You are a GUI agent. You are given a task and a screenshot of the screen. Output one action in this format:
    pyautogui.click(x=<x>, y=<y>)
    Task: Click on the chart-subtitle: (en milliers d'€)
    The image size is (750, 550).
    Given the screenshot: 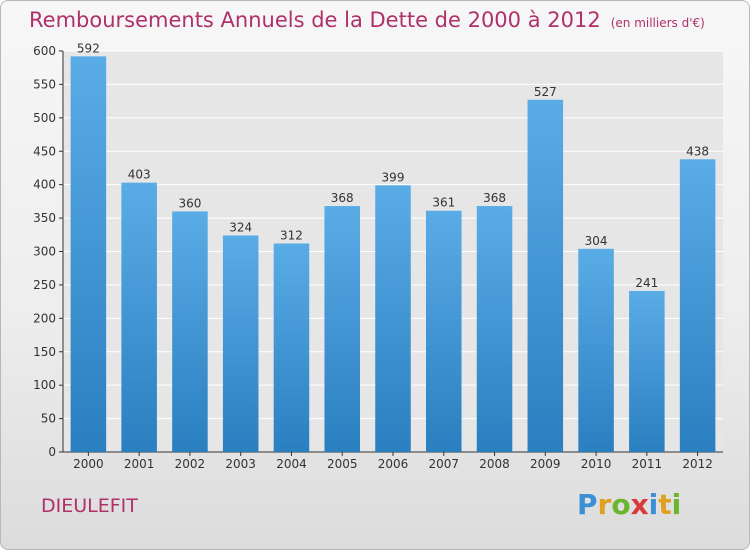 What is the action you would take?
    pyautogui.click(x=657, y=23)
    